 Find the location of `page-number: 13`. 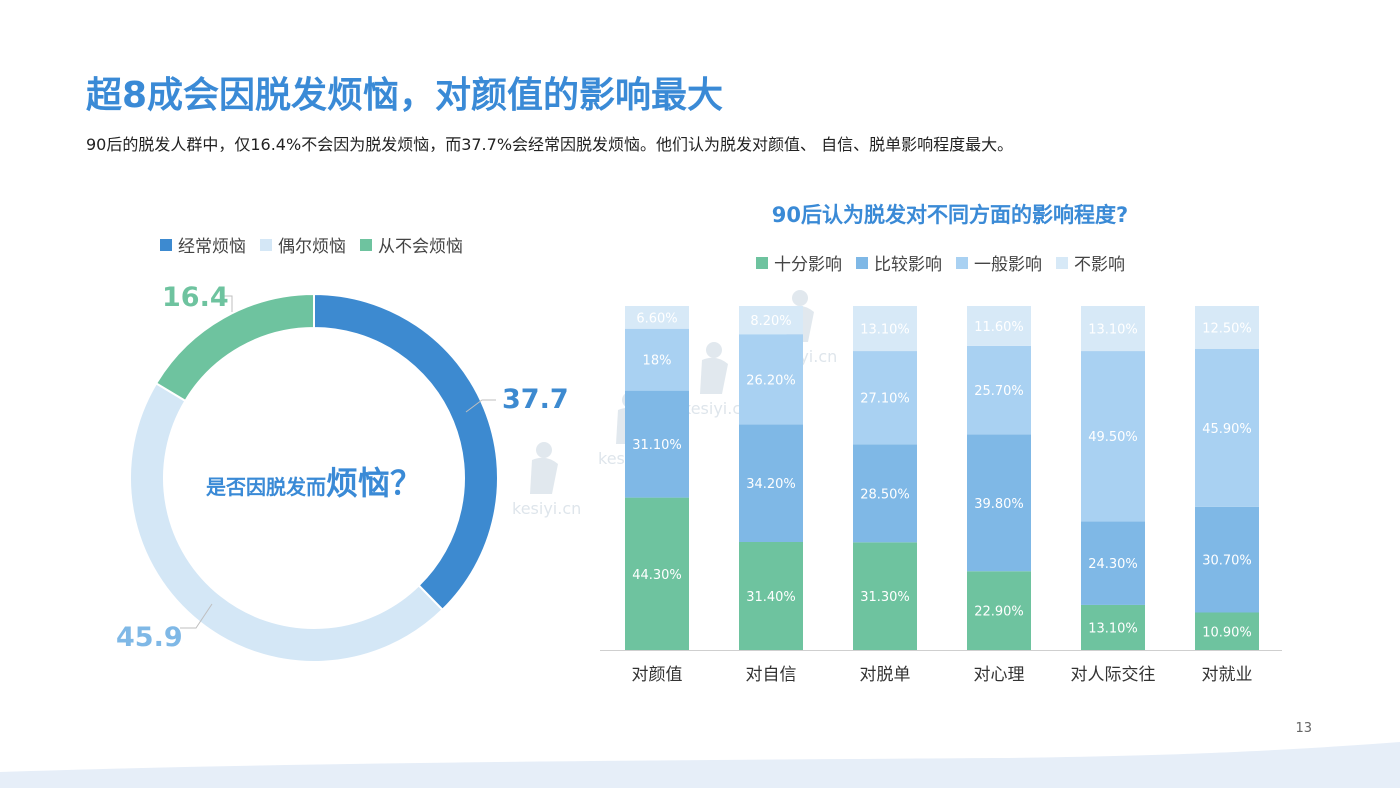

page-number: 13 is located at coordinates (1303, 728).